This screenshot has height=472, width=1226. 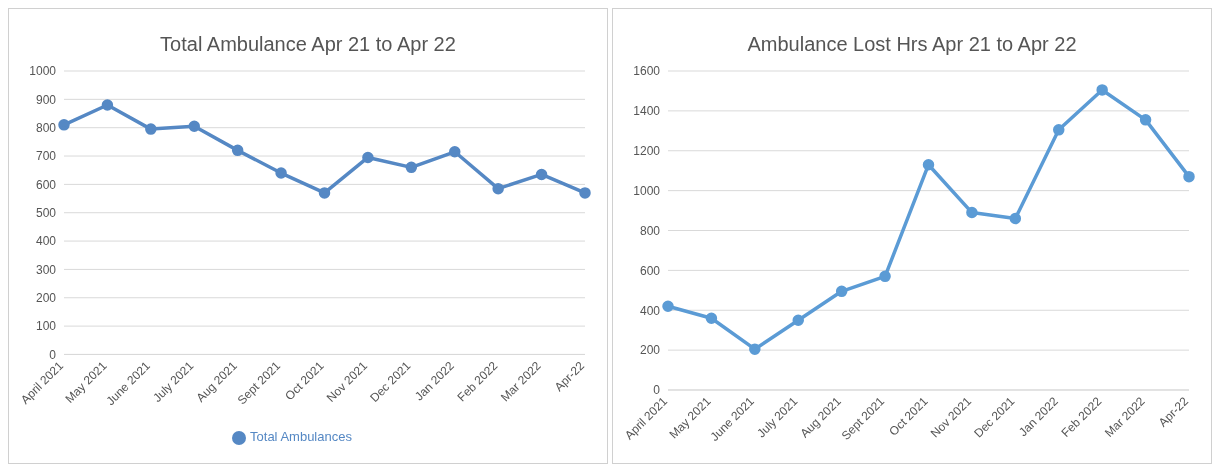 What do you see at coordinates (647, 111) in the screenshot?
I see `y-tick-label: 1400` at bounding box center [647, 111].